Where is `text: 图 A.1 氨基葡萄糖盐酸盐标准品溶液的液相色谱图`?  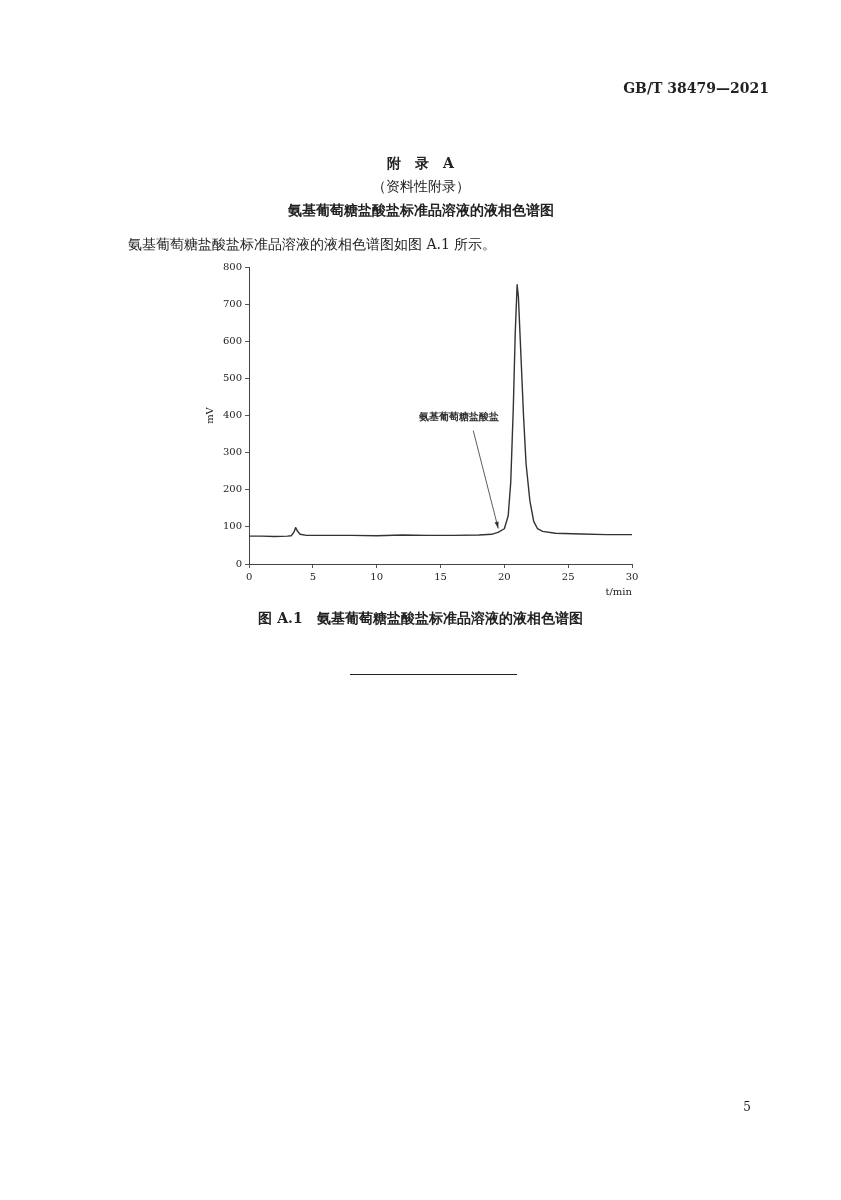
text: 图 A.1 氨基葡萄糖盐酸盐标准品溶液的液相色谱图 is located at coordinates (420, 619).